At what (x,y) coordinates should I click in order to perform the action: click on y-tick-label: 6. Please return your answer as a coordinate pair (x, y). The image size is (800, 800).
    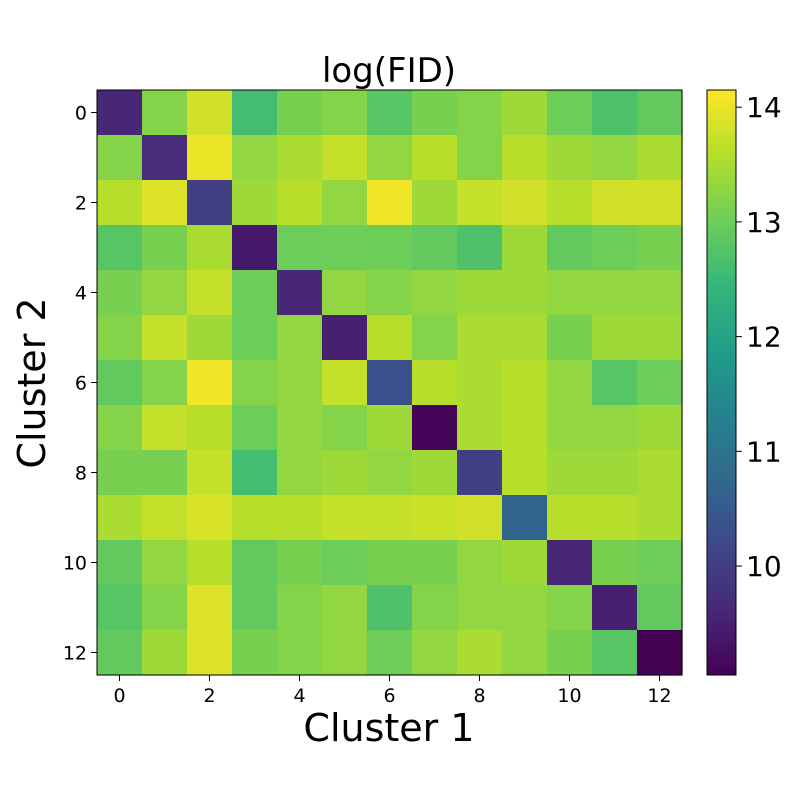
    Looking at the image, I should click on (81, 384).